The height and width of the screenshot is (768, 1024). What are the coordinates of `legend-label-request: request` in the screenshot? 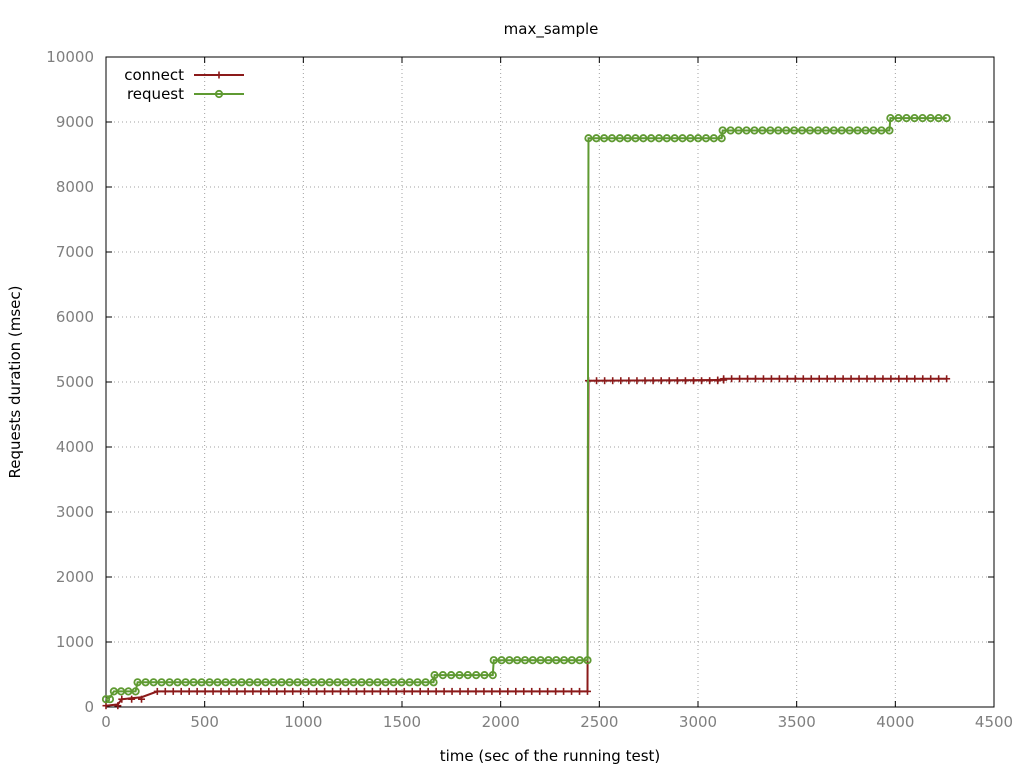 It's located at (155, 94).